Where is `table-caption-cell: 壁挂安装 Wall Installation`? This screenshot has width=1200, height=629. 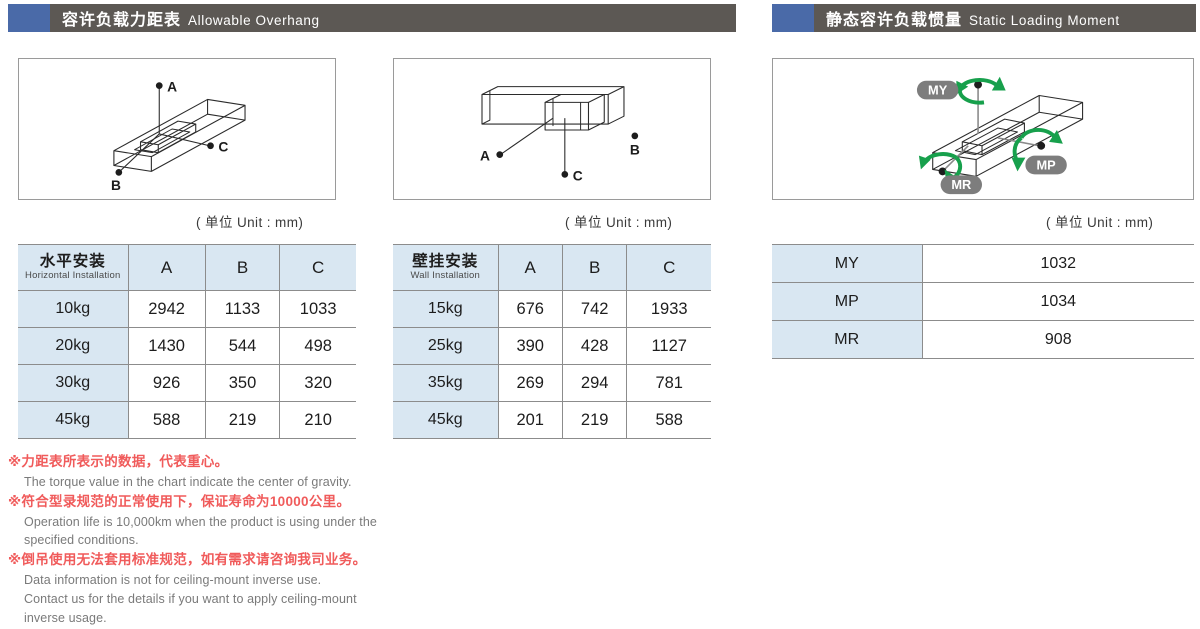 table-caption-cell: 壁挂安装 Wall Installation is located at coordinates (445, 267).